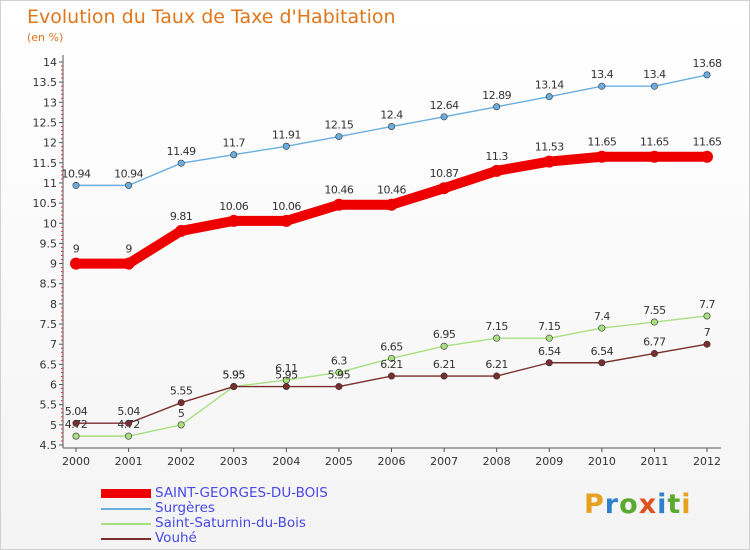 The height and width of the screenshot is (550, 750). What do you see at coordinates (234, 143) in the screenshot?
I see `data-label: 11.7` at bounding box center [234, 143].